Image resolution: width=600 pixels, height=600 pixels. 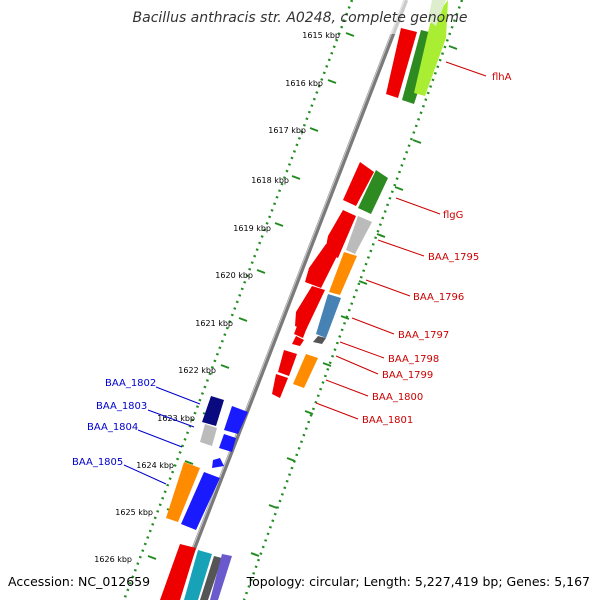 What do you see at coordinates (270, 180) in the screenshot?
I see `tick-label: 1618 kbp` at bounding box center [270, 180].